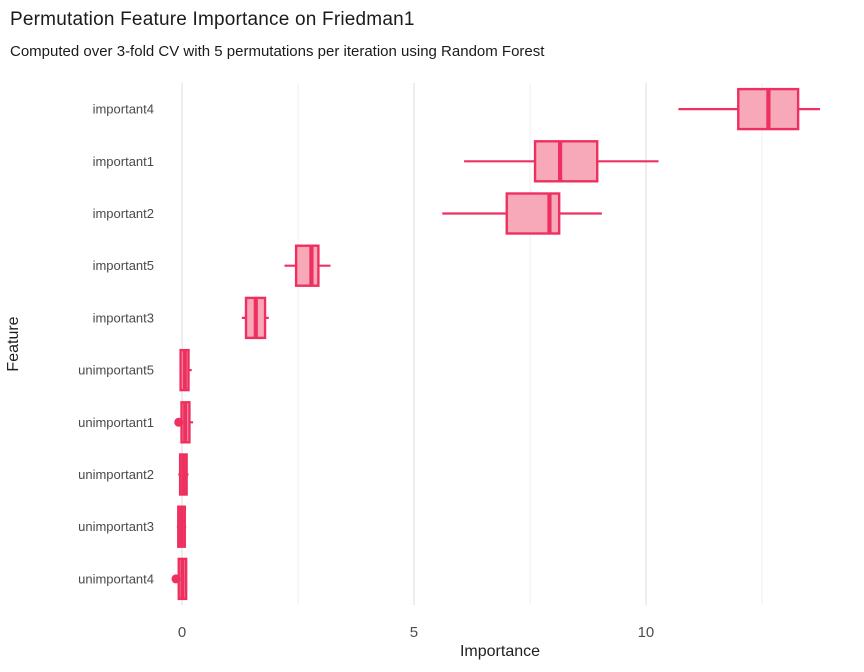 The image size is (864, 672). What do you see at coordinates (116, 474) in the screenshot?
I see `y-tick-label-unimportant2: unimportant2` at bounding box center [116, 474].